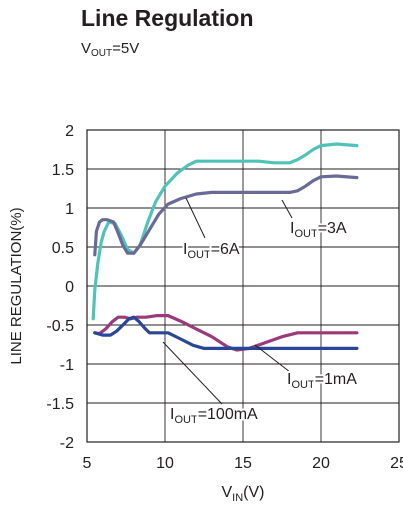  I want to click on y-tick-label: 1.5, so click(63, 170).